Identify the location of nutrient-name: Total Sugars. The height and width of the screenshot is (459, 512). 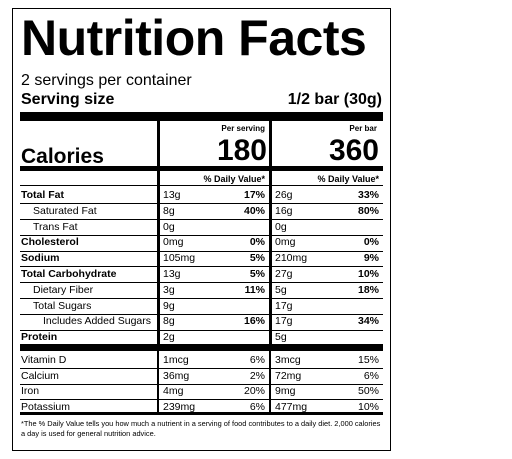
(62, 305).